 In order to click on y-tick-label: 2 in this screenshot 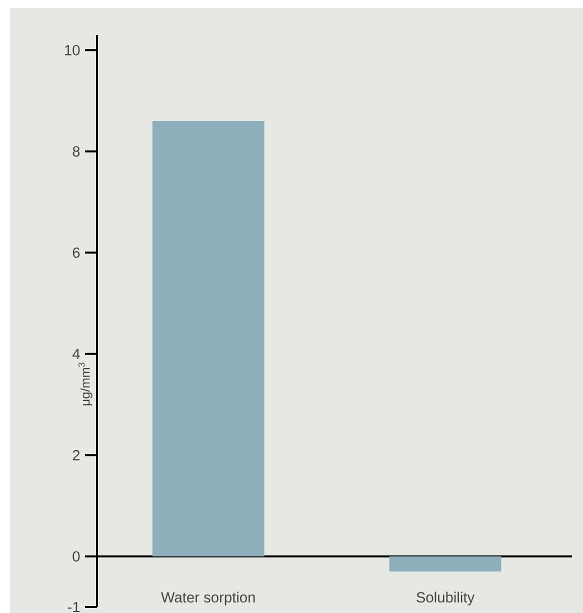, I will do `click(76, 455)`.